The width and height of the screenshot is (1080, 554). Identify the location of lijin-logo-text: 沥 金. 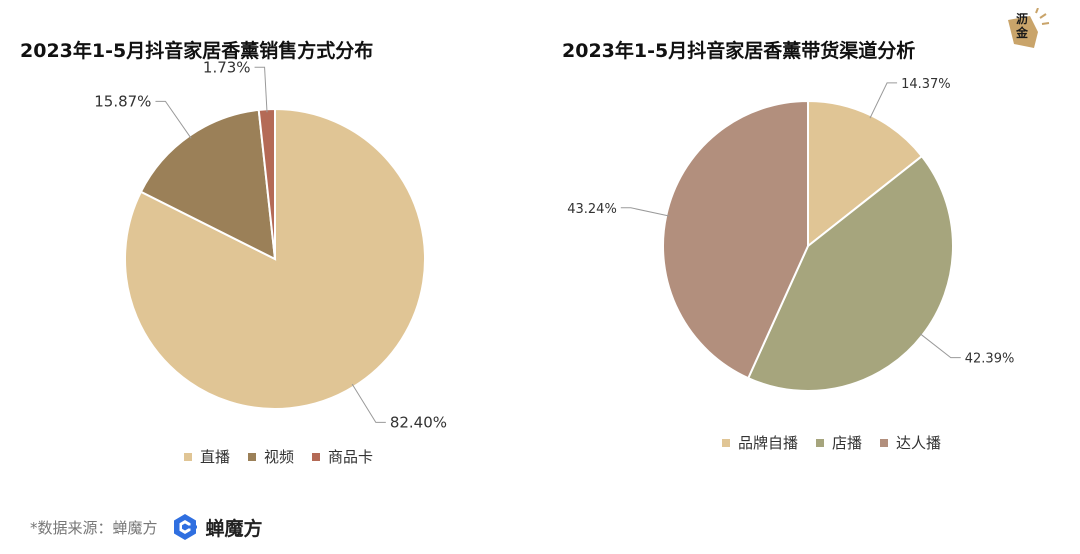
(1022, 26).